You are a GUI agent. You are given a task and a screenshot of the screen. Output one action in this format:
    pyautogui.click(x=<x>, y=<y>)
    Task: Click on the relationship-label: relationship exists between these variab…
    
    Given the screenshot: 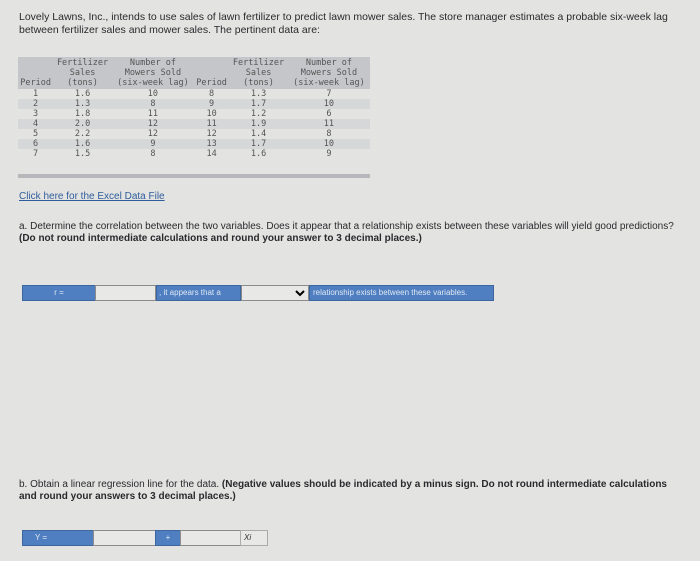 What is the action you would take?
    pyautogui.click(x=401, y=293)
    